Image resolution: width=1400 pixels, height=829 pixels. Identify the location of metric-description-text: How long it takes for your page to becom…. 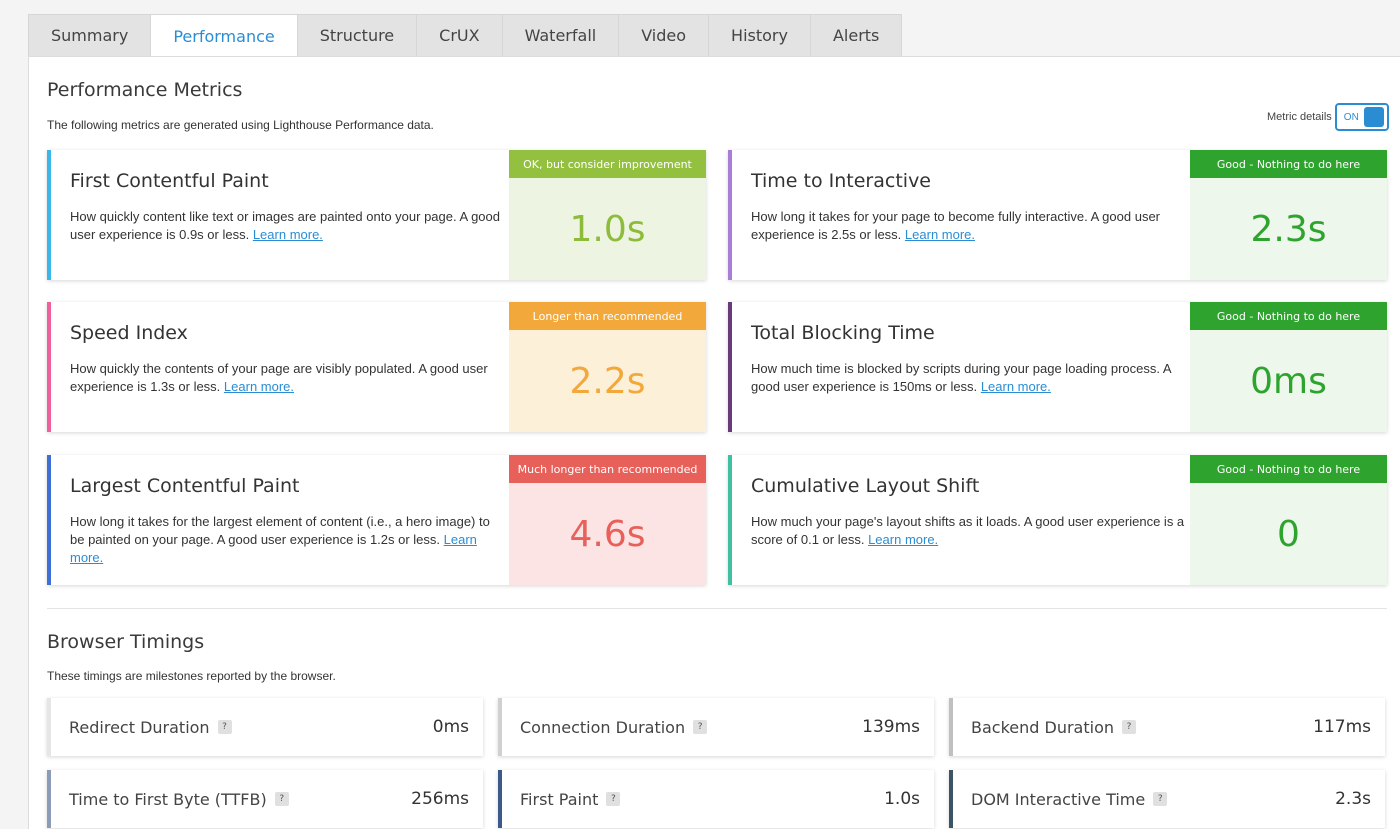
(956, 225).